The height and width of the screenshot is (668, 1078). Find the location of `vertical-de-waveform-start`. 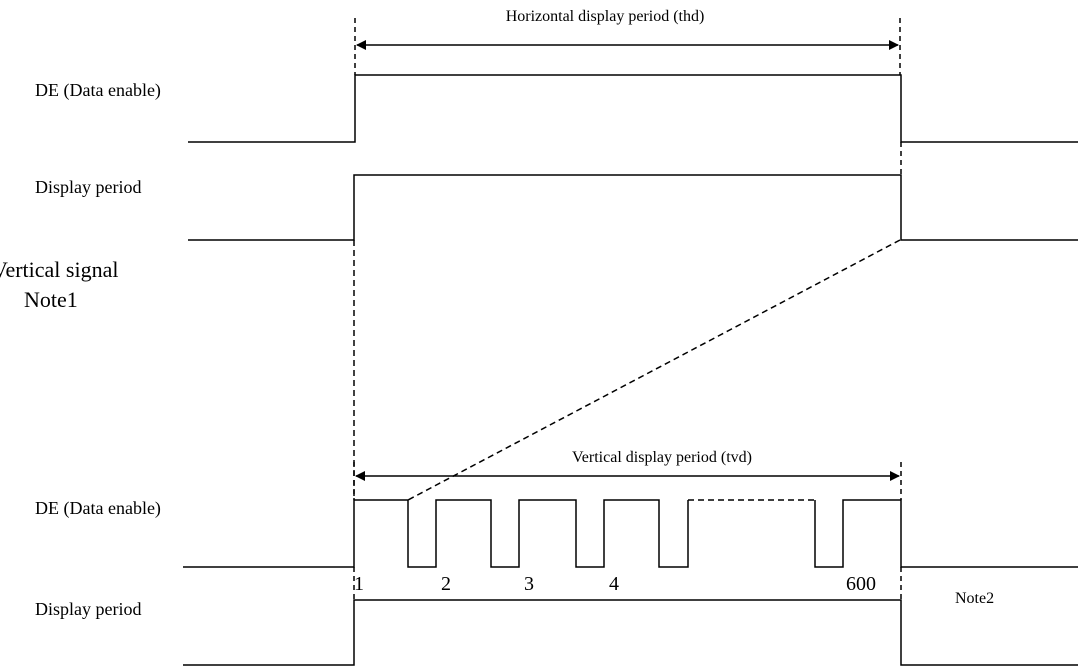

vertical-de-waveform-start is located at coordinates (436, 533).